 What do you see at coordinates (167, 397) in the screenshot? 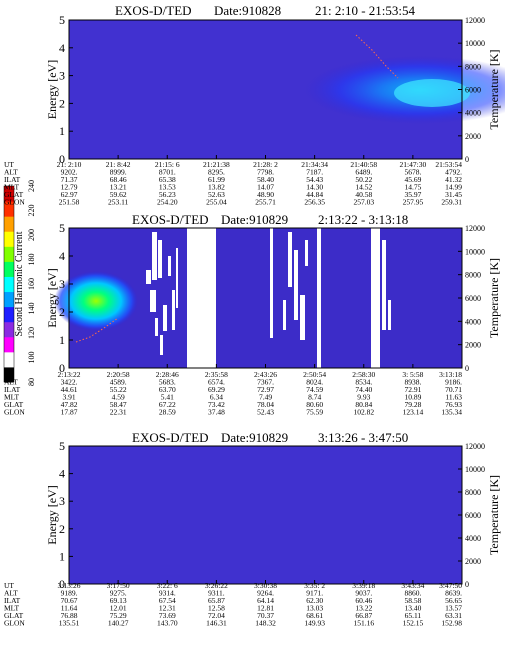
I see `table-cell: 5.41` at bounding box center [167, 397].